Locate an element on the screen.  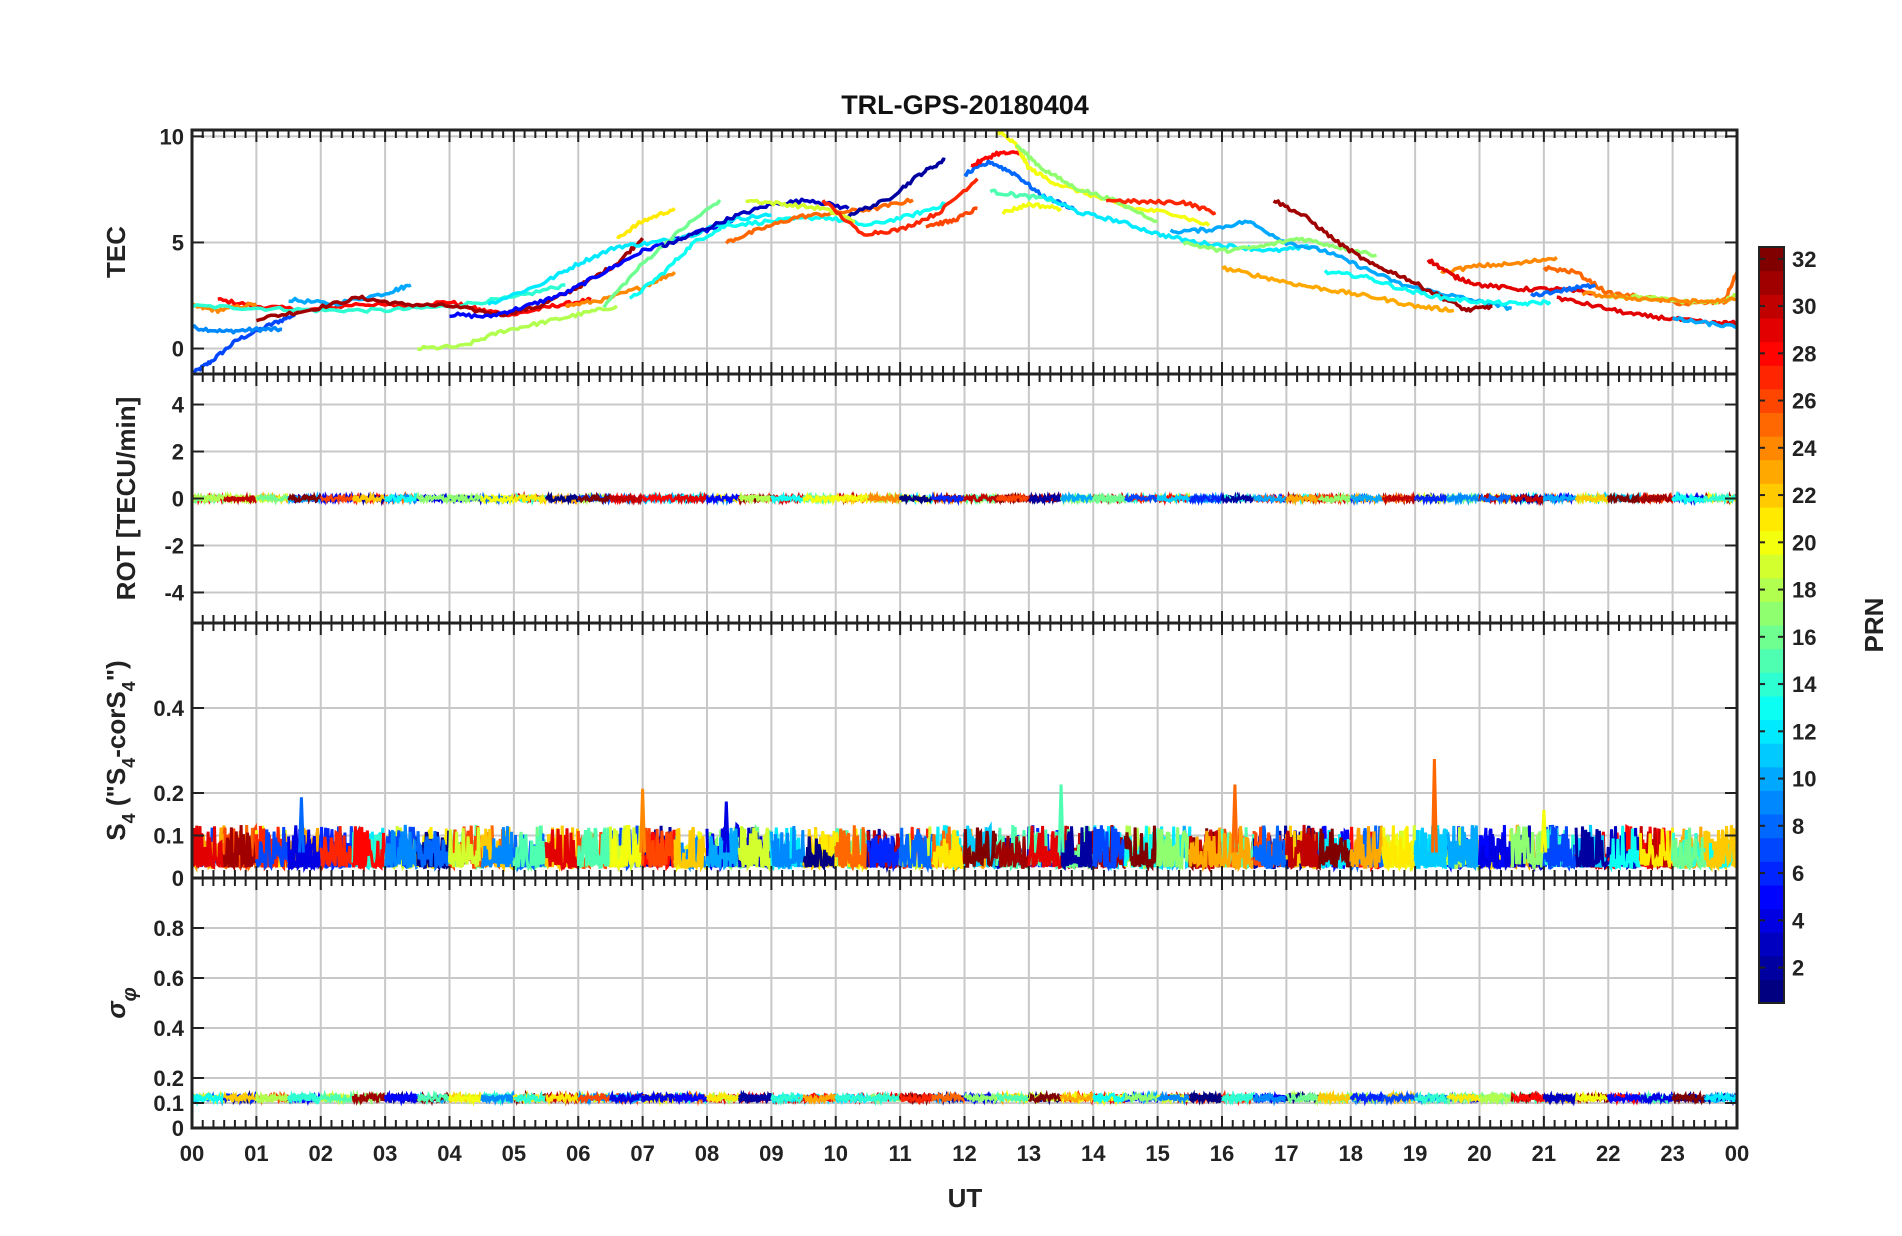
x-tick-label: 14 is located at coordinates (1093, 1153).